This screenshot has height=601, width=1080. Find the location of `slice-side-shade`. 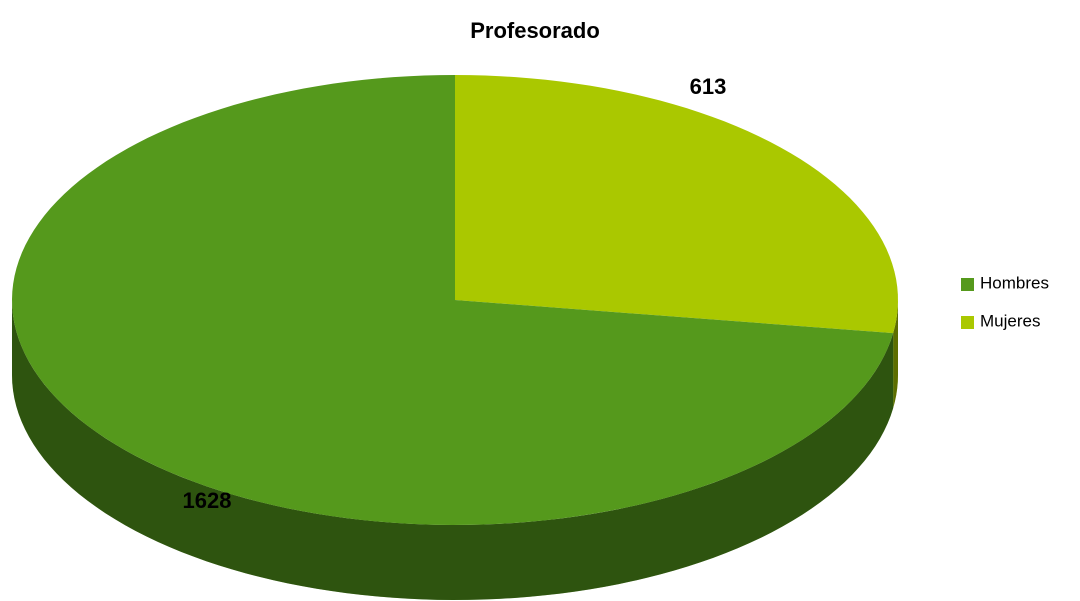

slice-side-shade is located at coordinates (895, 354).